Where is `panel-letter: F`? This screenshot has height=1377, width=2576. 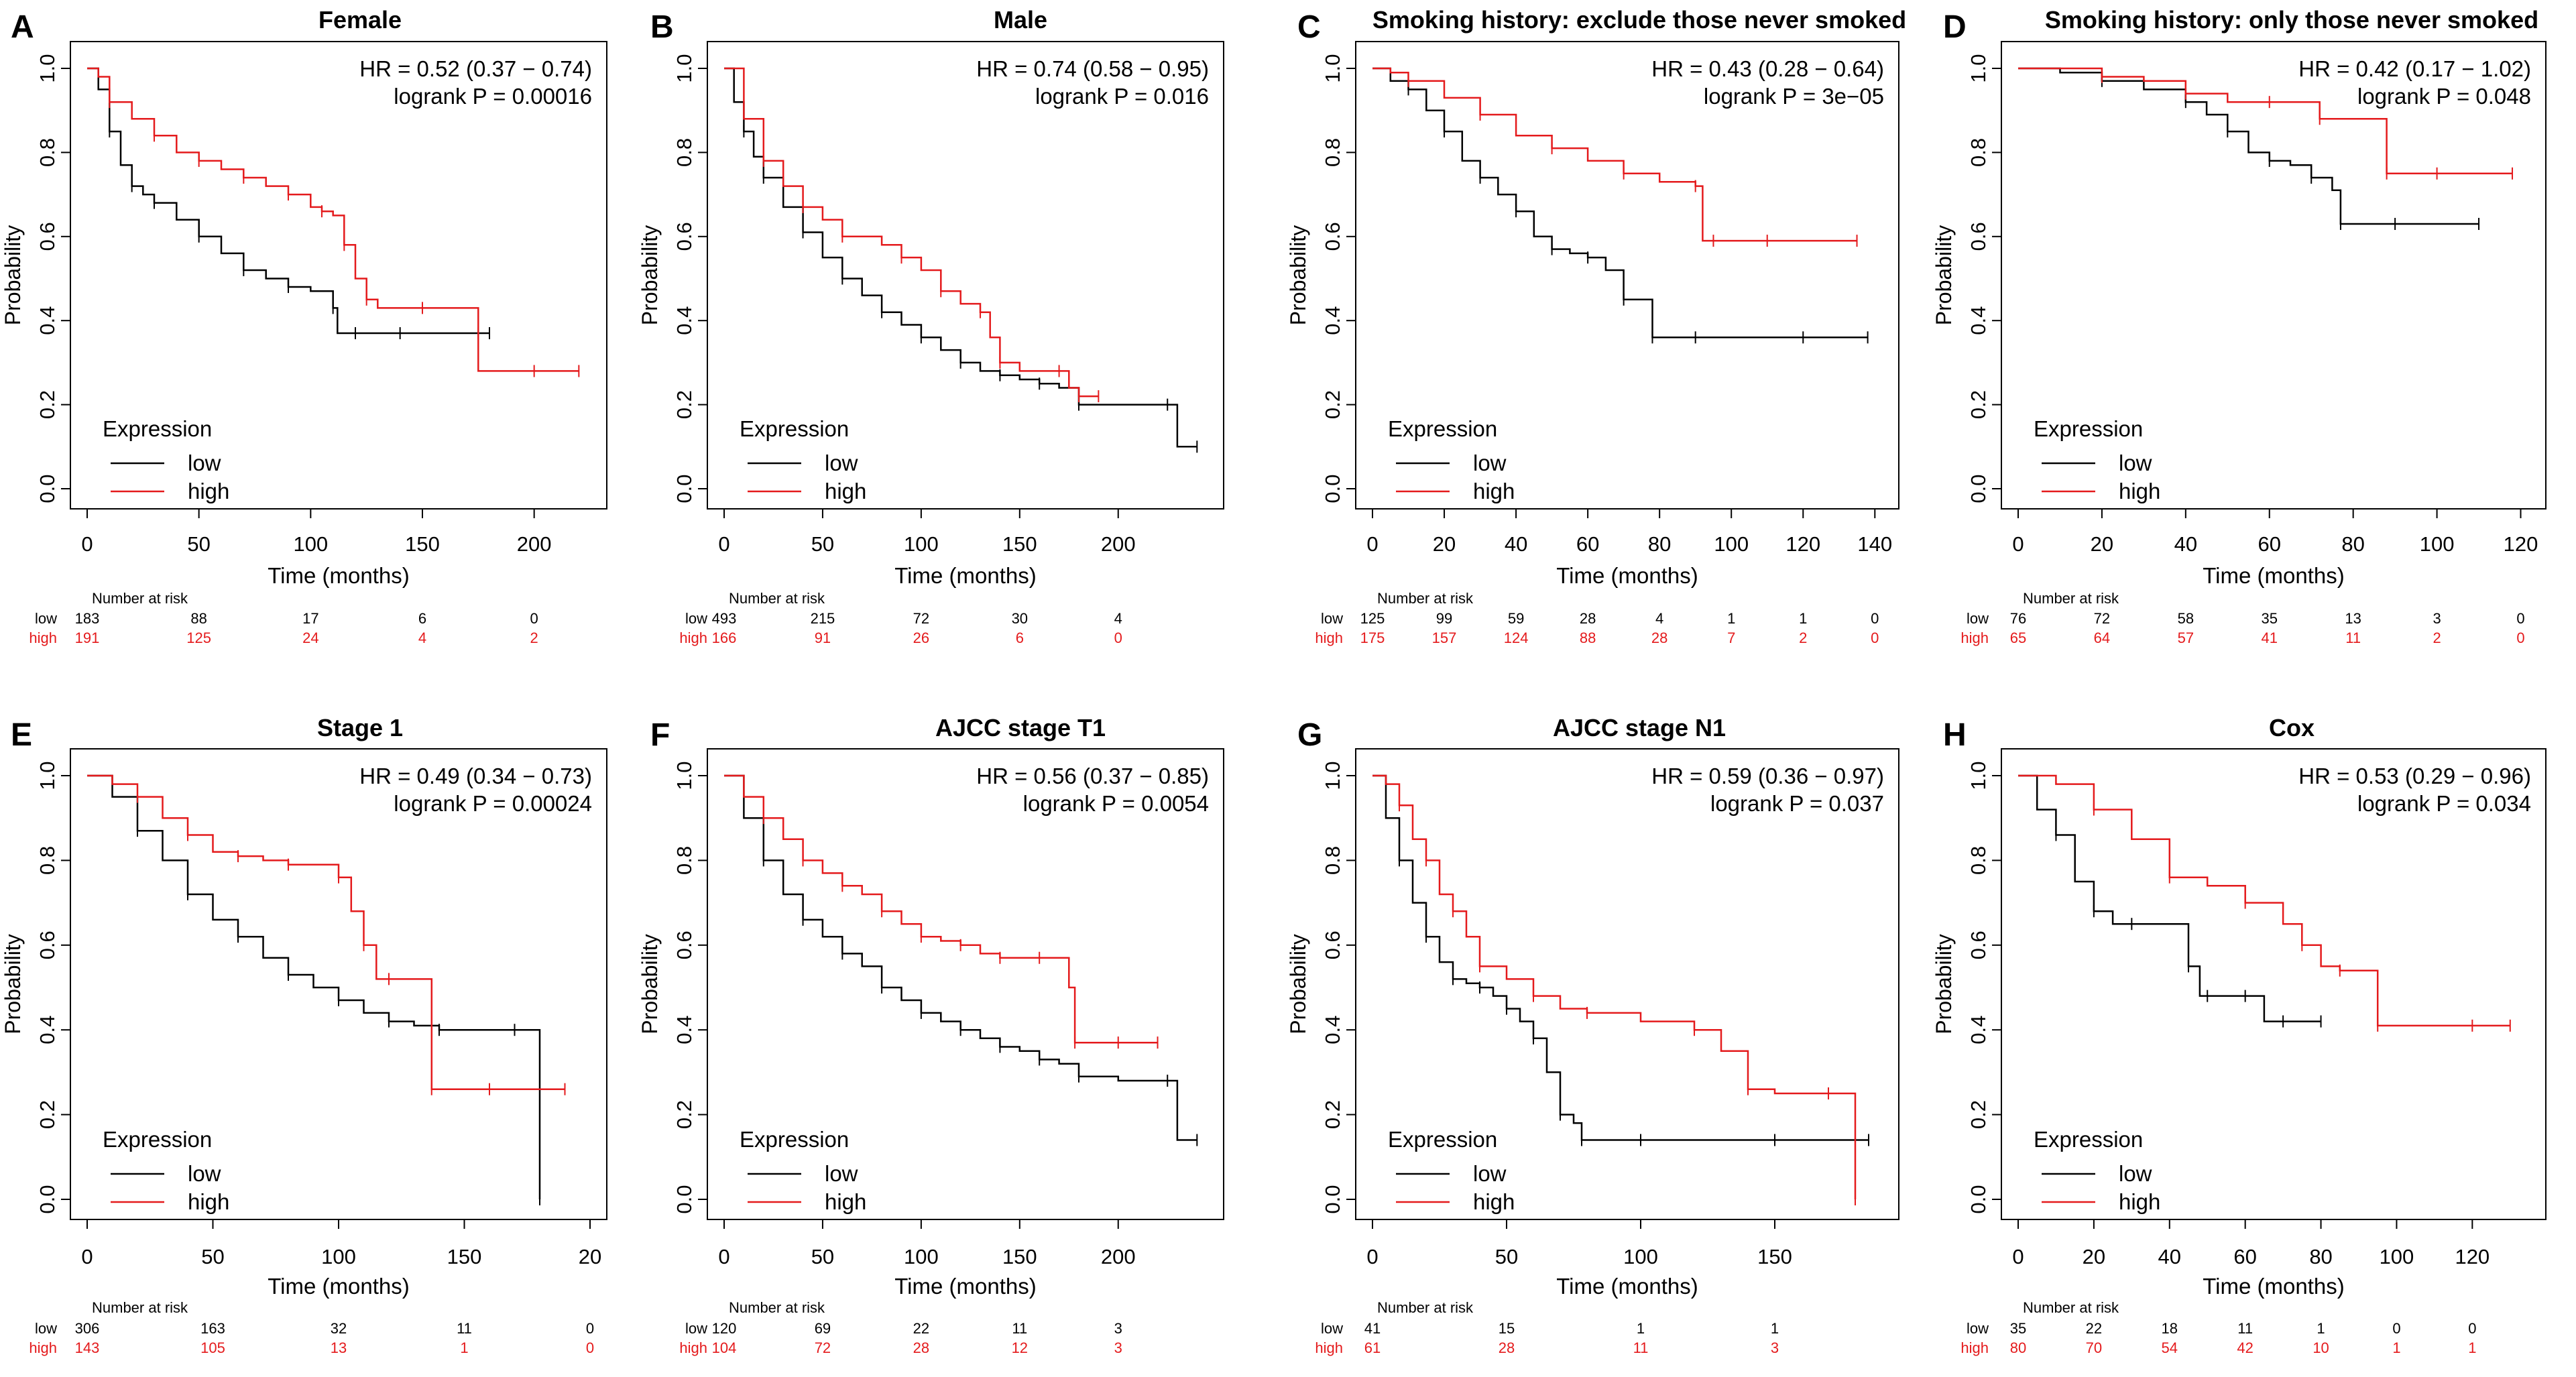 panel-letter: F is located at coordinates (660, 735).